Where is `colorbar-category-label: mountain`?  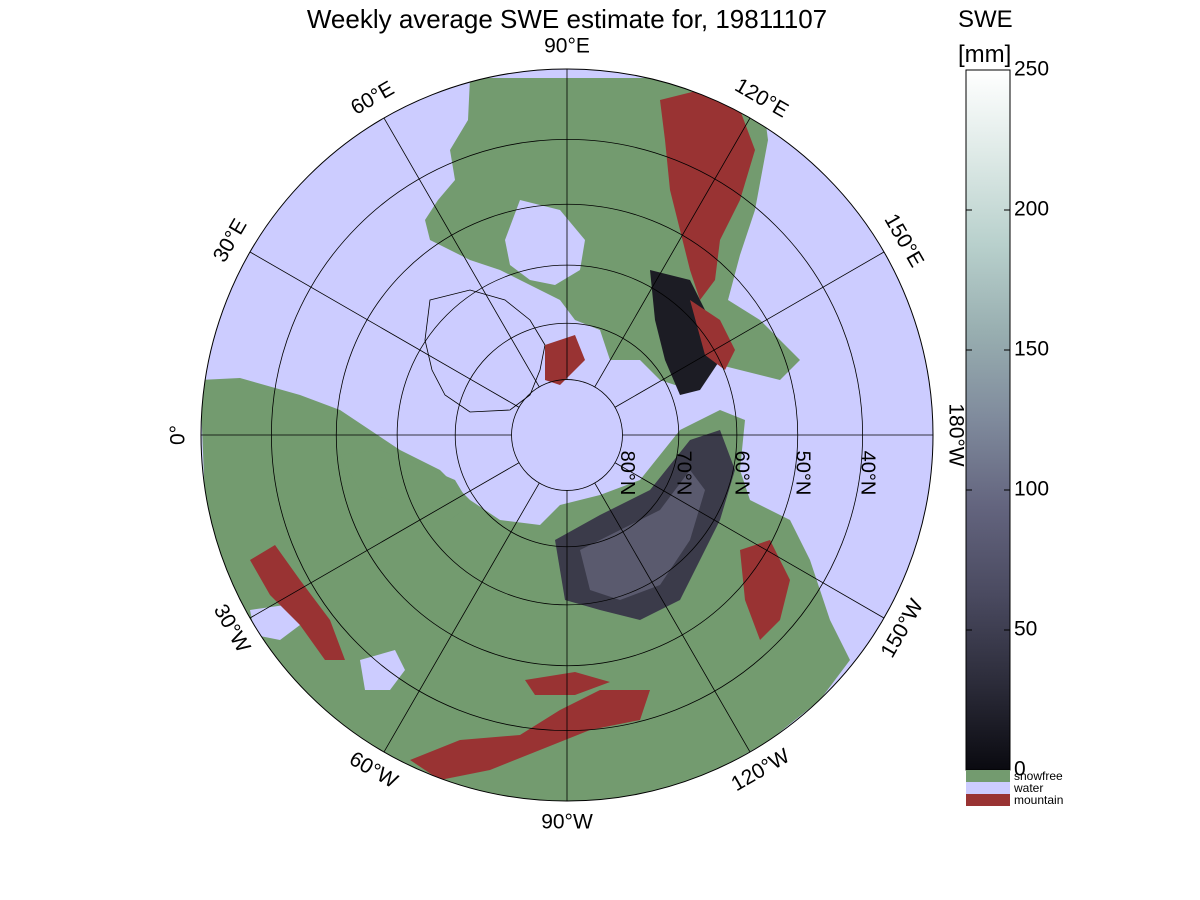 colorbar-category-label: mountain is located at coordinates (1038, 800).